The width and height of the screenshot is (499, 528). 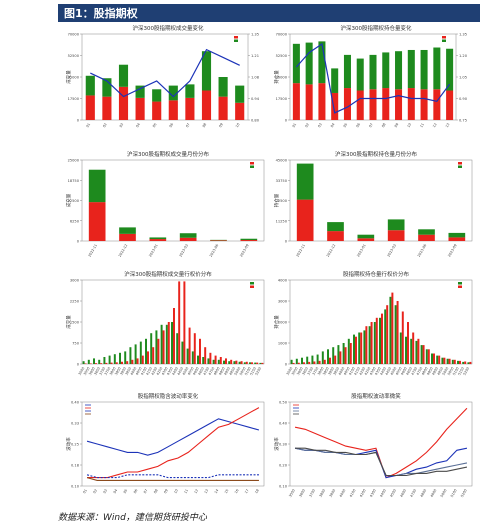 What do you see at coordinates (353, 493) in the screenshot?
I see `x-tick-label: 4100` at bounding box center [353, 493].